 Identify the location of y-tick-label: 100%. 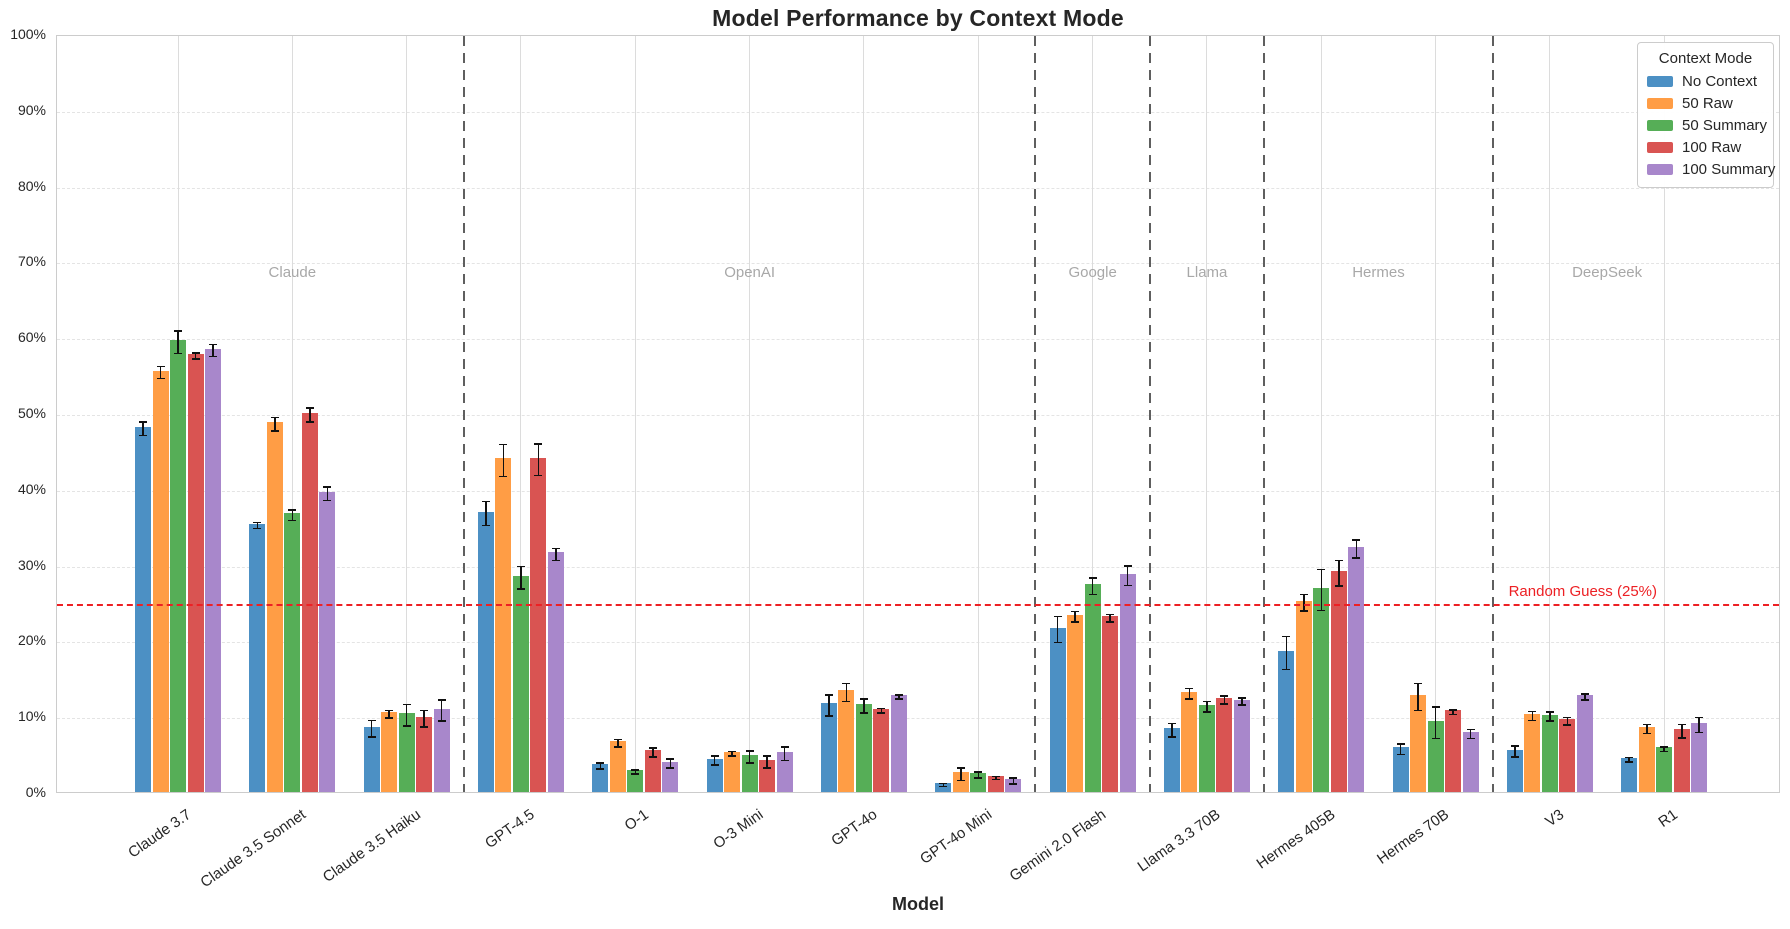
(28, 34).